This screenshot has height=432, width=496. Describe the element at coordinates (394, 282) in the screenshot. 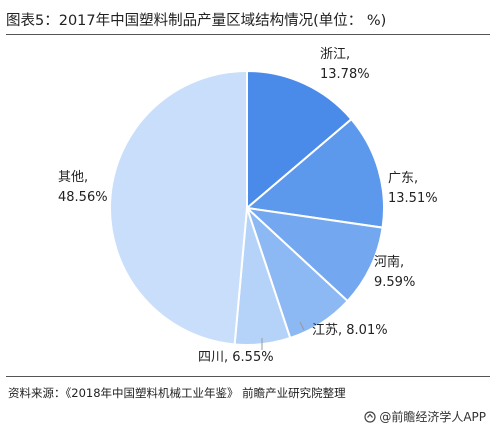

I see `slice-value-2: 9.59%` at that location.